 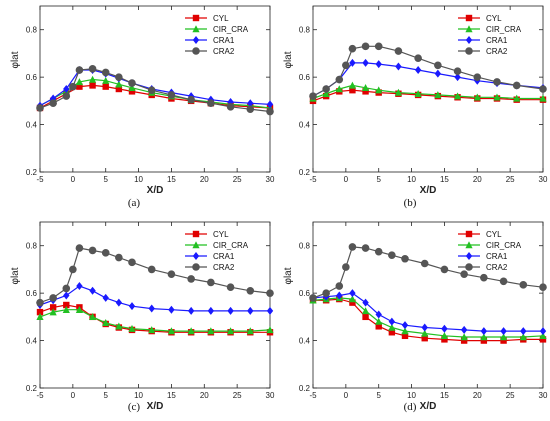 I want to click on x-tick-label: 25, so click(x=510, y=179).